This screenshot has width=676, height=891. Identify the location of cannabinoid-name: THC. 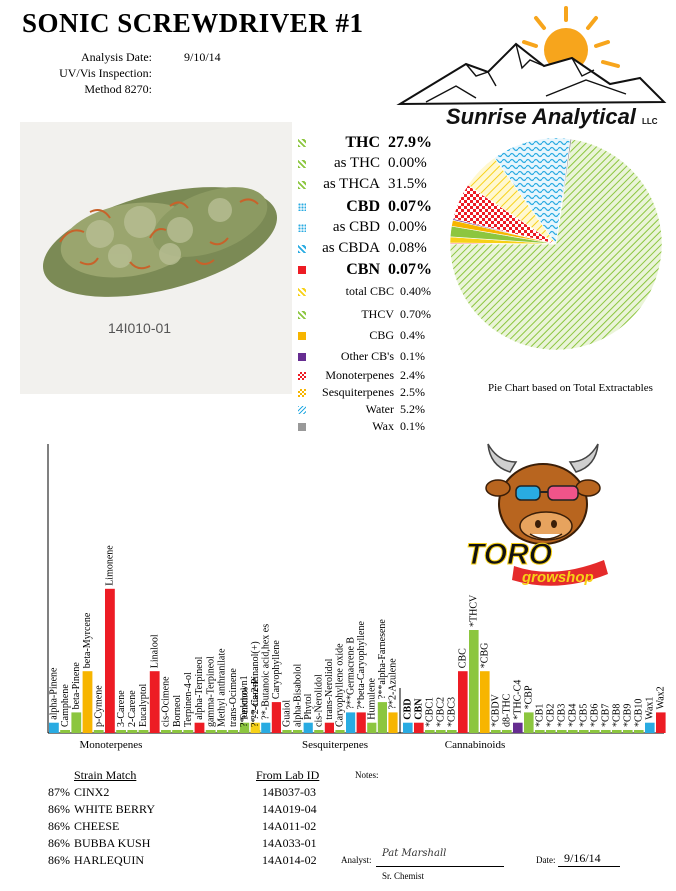
(362, 142).